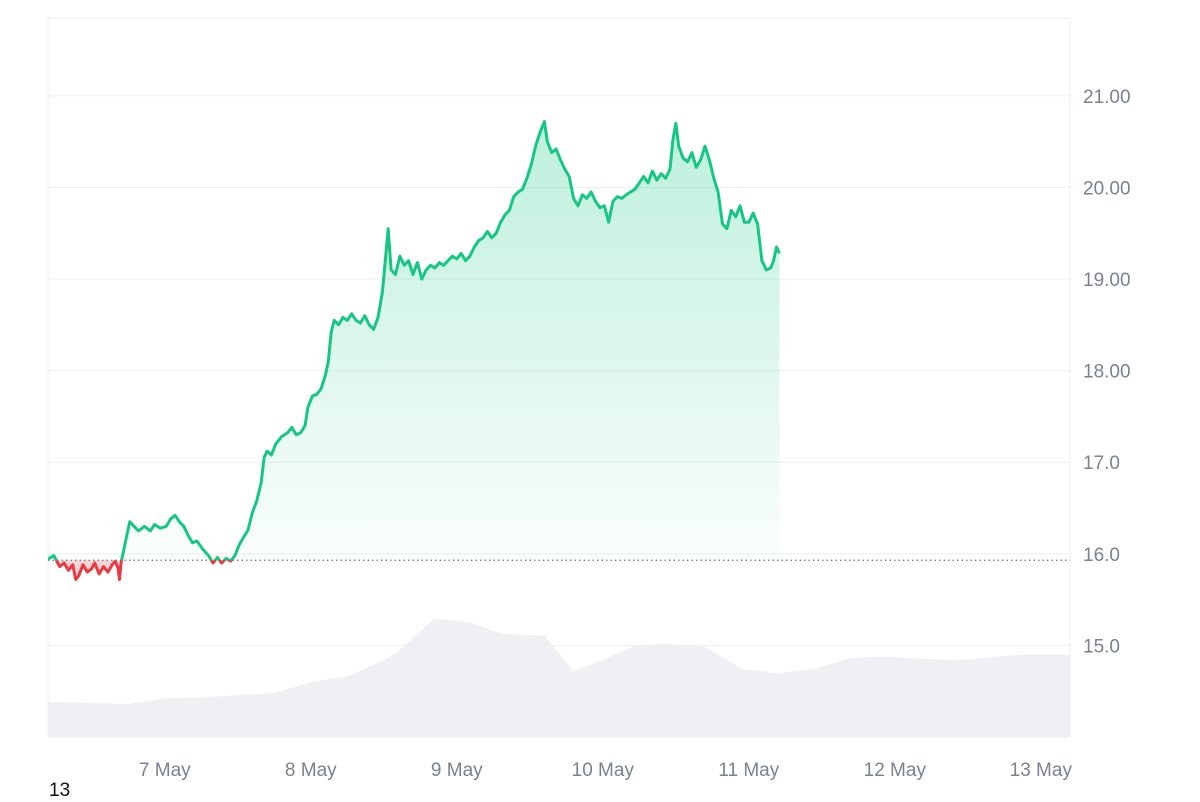 Image resolution: width=1200 pixels, height=802 pixels. I want to click on y-tick-label: 18.00, so click(1107, 372).